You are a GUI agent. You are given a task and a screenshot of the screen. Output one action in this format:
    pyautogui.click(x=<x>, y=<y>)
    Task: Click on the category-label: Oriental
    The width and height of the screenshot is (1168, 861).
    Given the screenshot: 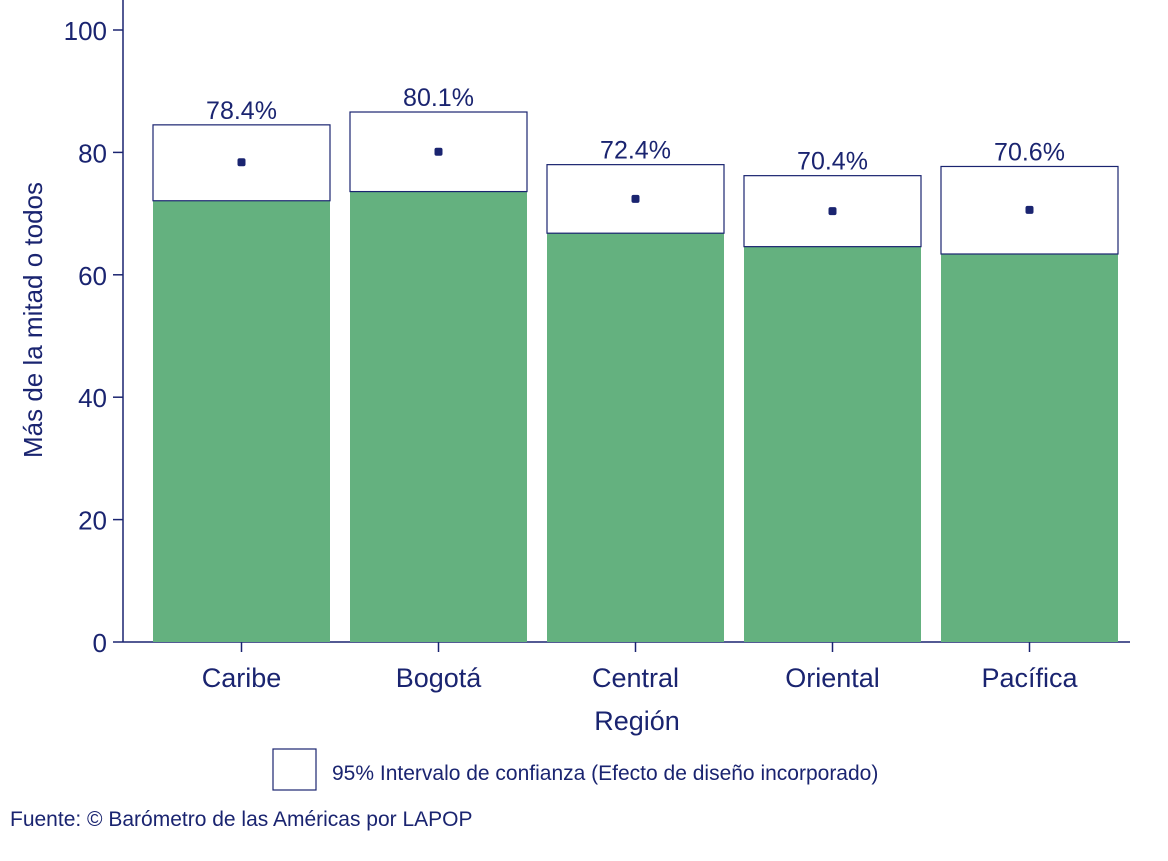 What is the action you would take?
    pyautogui.click(x=832, y=678)
    